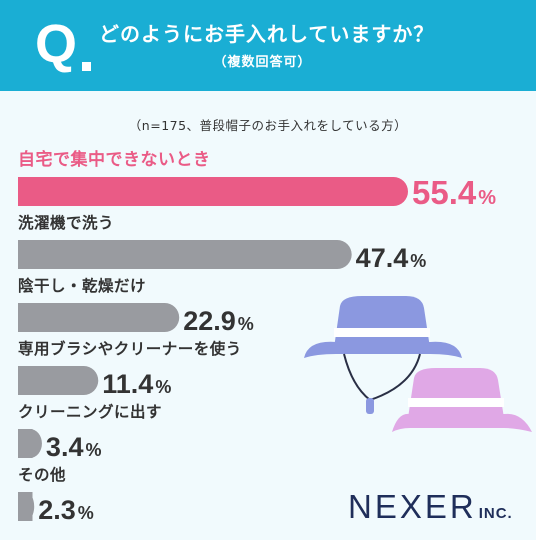 This screenshot has width=536, height=540. Describe the element at coordinates (86, 66) in the screenshot. I see `q-dot` at that location.